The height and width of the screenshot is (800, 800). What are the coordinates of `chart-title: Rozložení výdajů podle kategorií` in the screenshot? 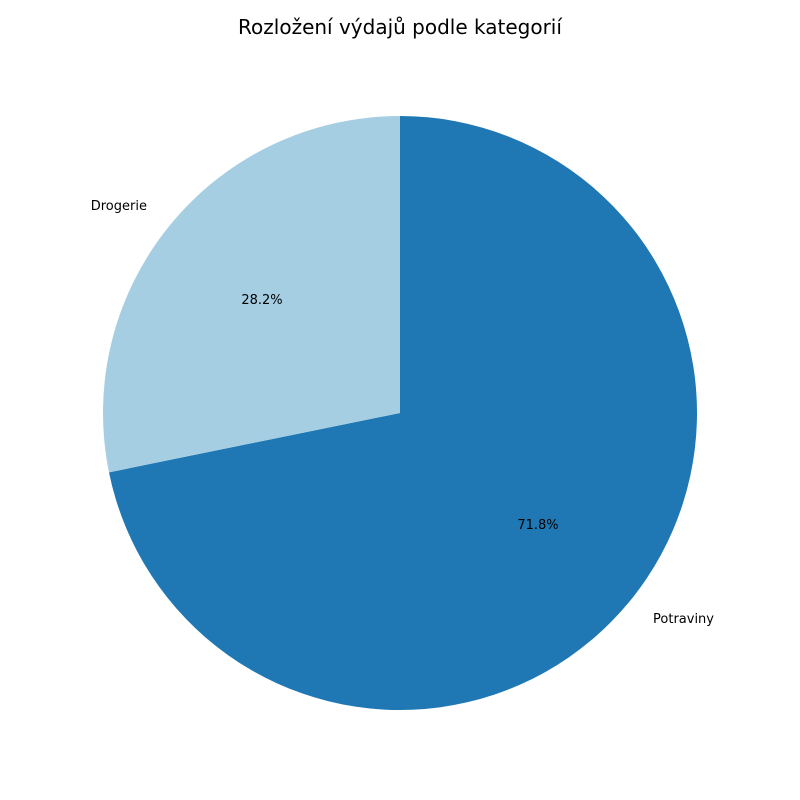 It's located at (400, 27).